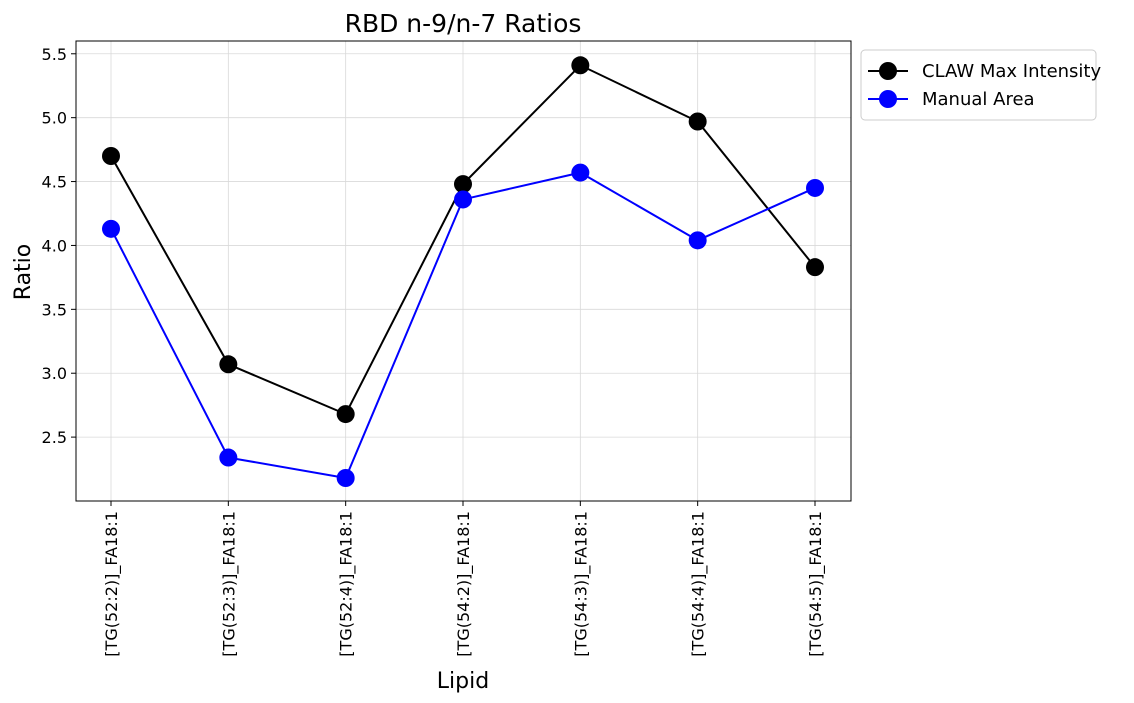 This screenshot has height=703, width=1134. I want to click on y-tick-label: 2.5, so click(54, 437).